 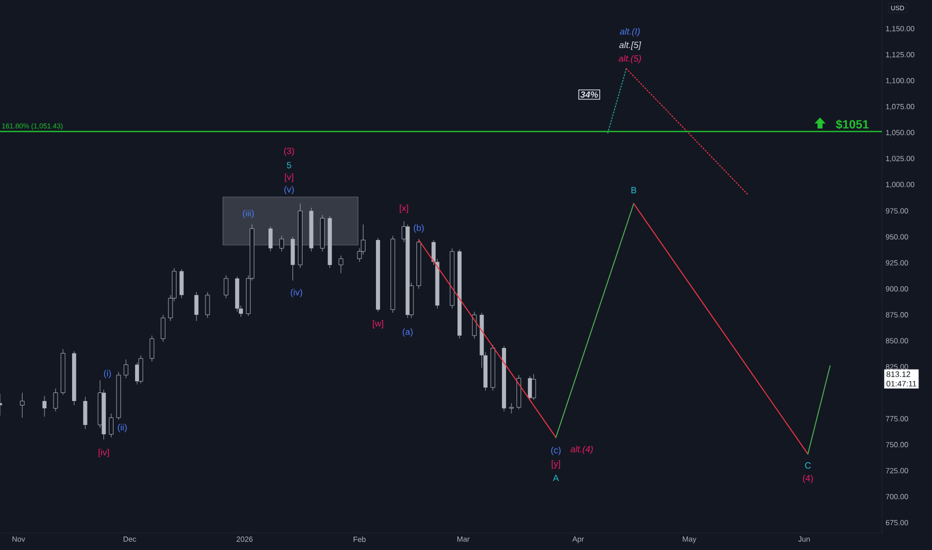 I want to click on annotation: A, so click(x=555, y=478).